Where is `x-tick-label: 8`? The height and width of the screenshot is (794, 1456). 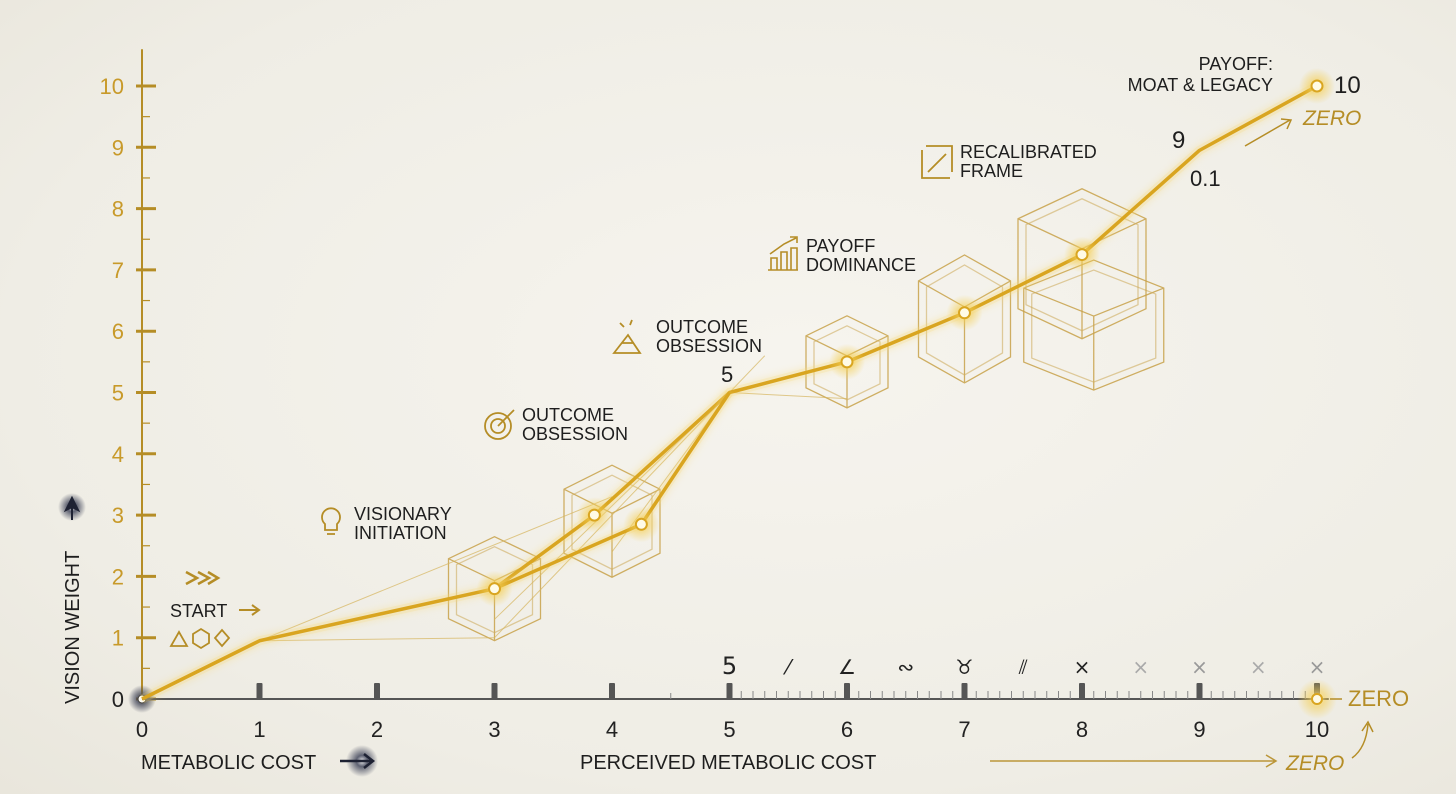
x-tick-label: 8 is located at coordinates (1082, 729).